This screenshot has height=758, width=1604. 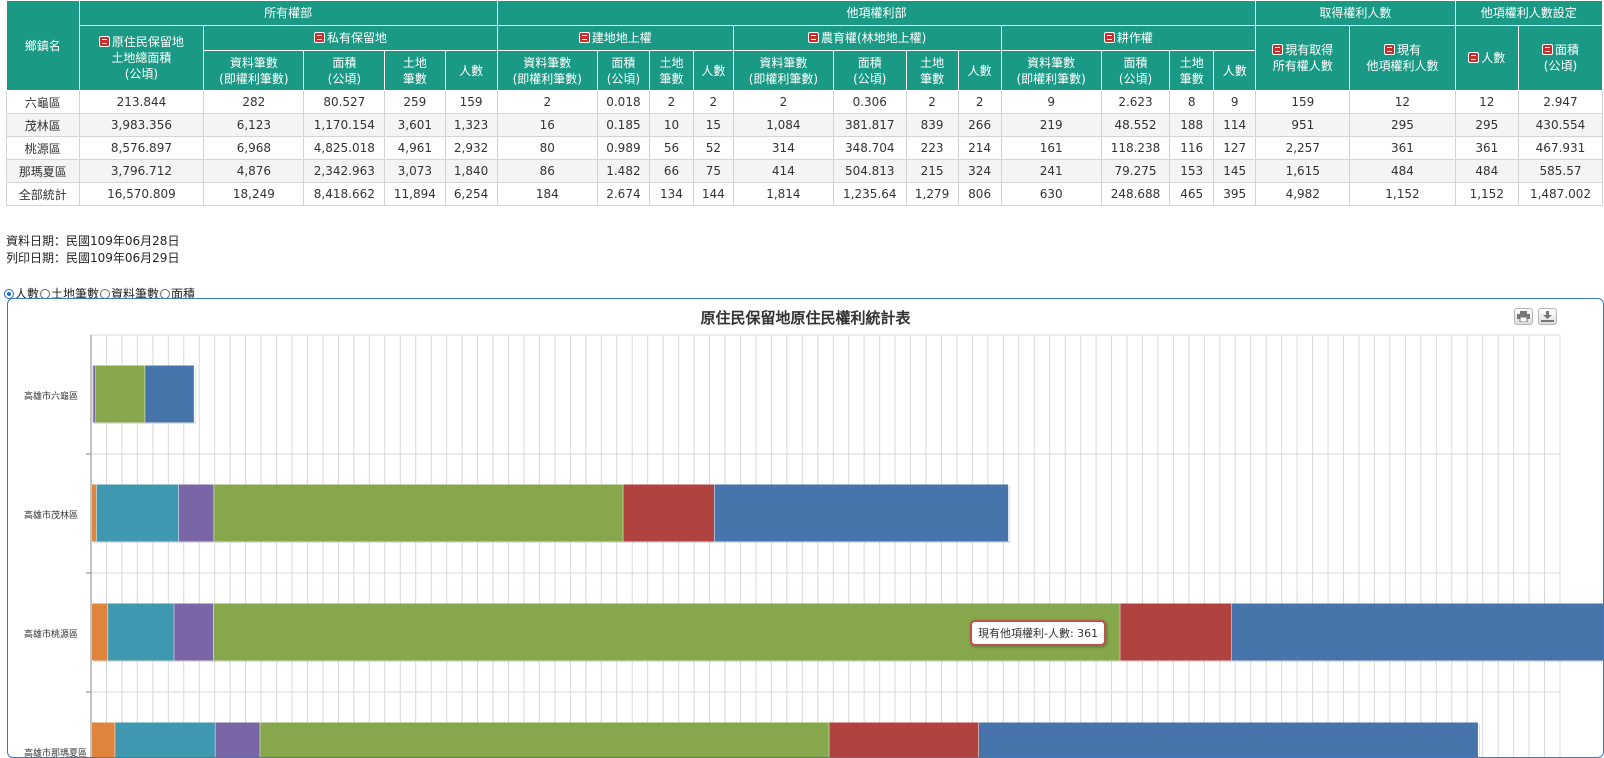 I want to click on print-date: 列印日期：民國109年06月29日, so click(x=92, y=258).